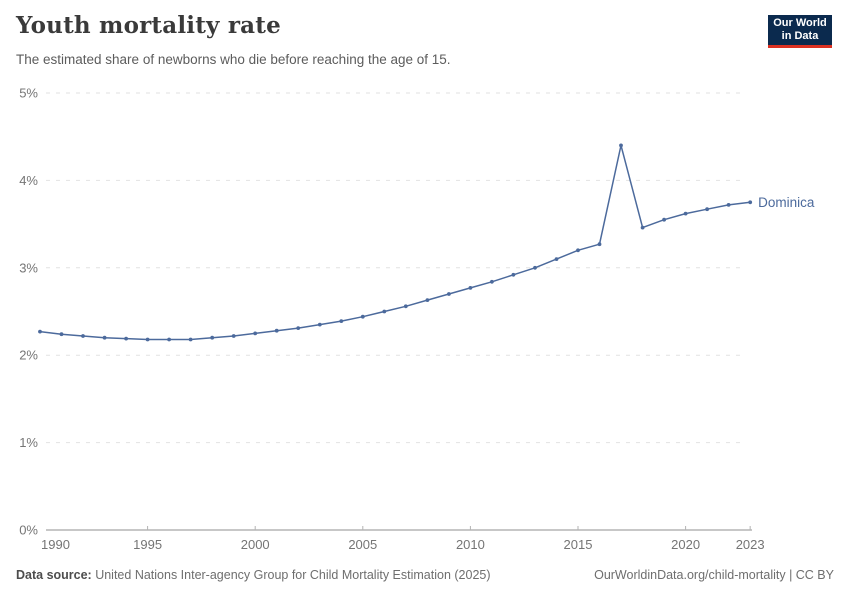  What do you see at coordinates (28, 442) in the screenshot?
I see `y-tick-label: 1%` at bounding box center [28, 442].